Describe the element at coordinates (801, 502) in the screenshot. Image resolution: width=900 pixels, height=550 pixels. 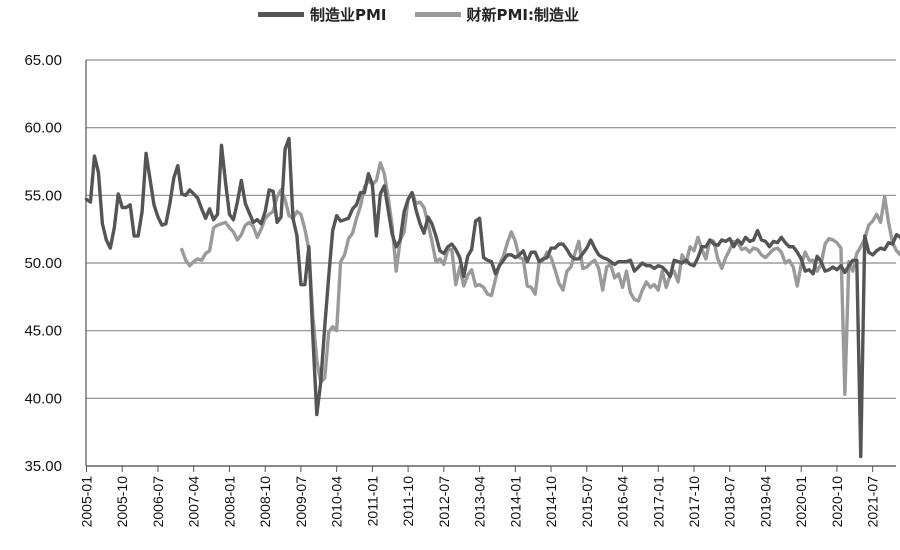
I see `x-tick-label: 2020-01` at that location.